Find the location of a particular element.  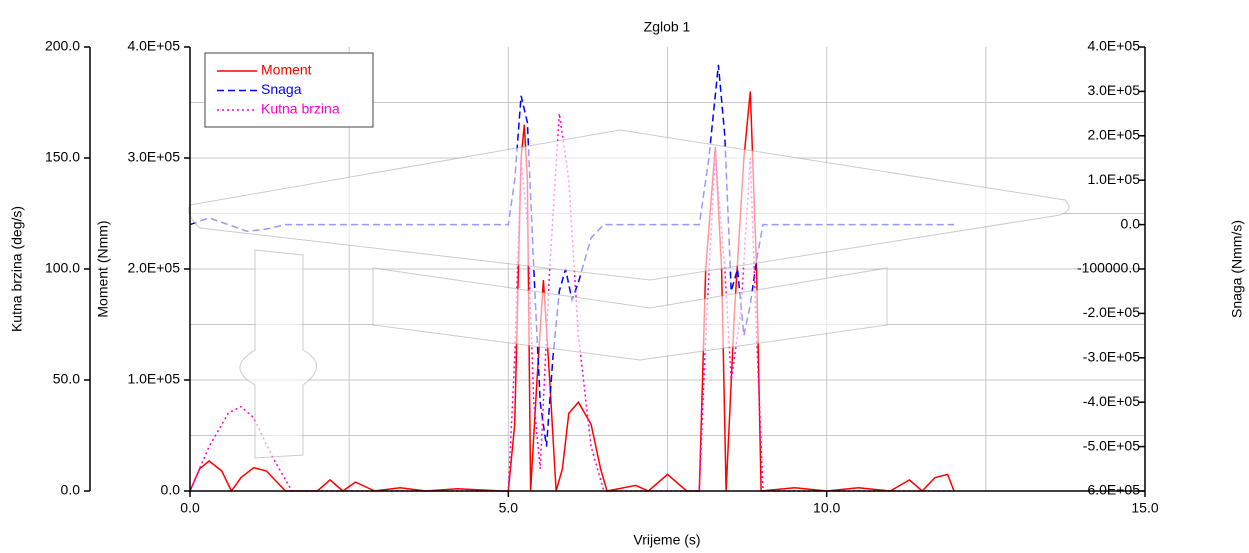

legend: Moment Snaga Kutna brzina is located at coordinates (289, 90).